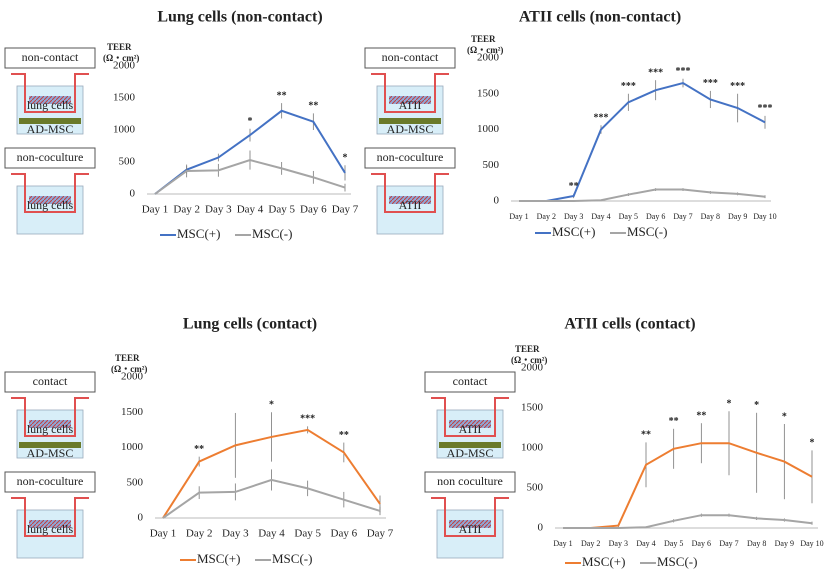 The height and width of the screenshot is (573, 826). I want to click on condition-label: contact, so click(50, 381).